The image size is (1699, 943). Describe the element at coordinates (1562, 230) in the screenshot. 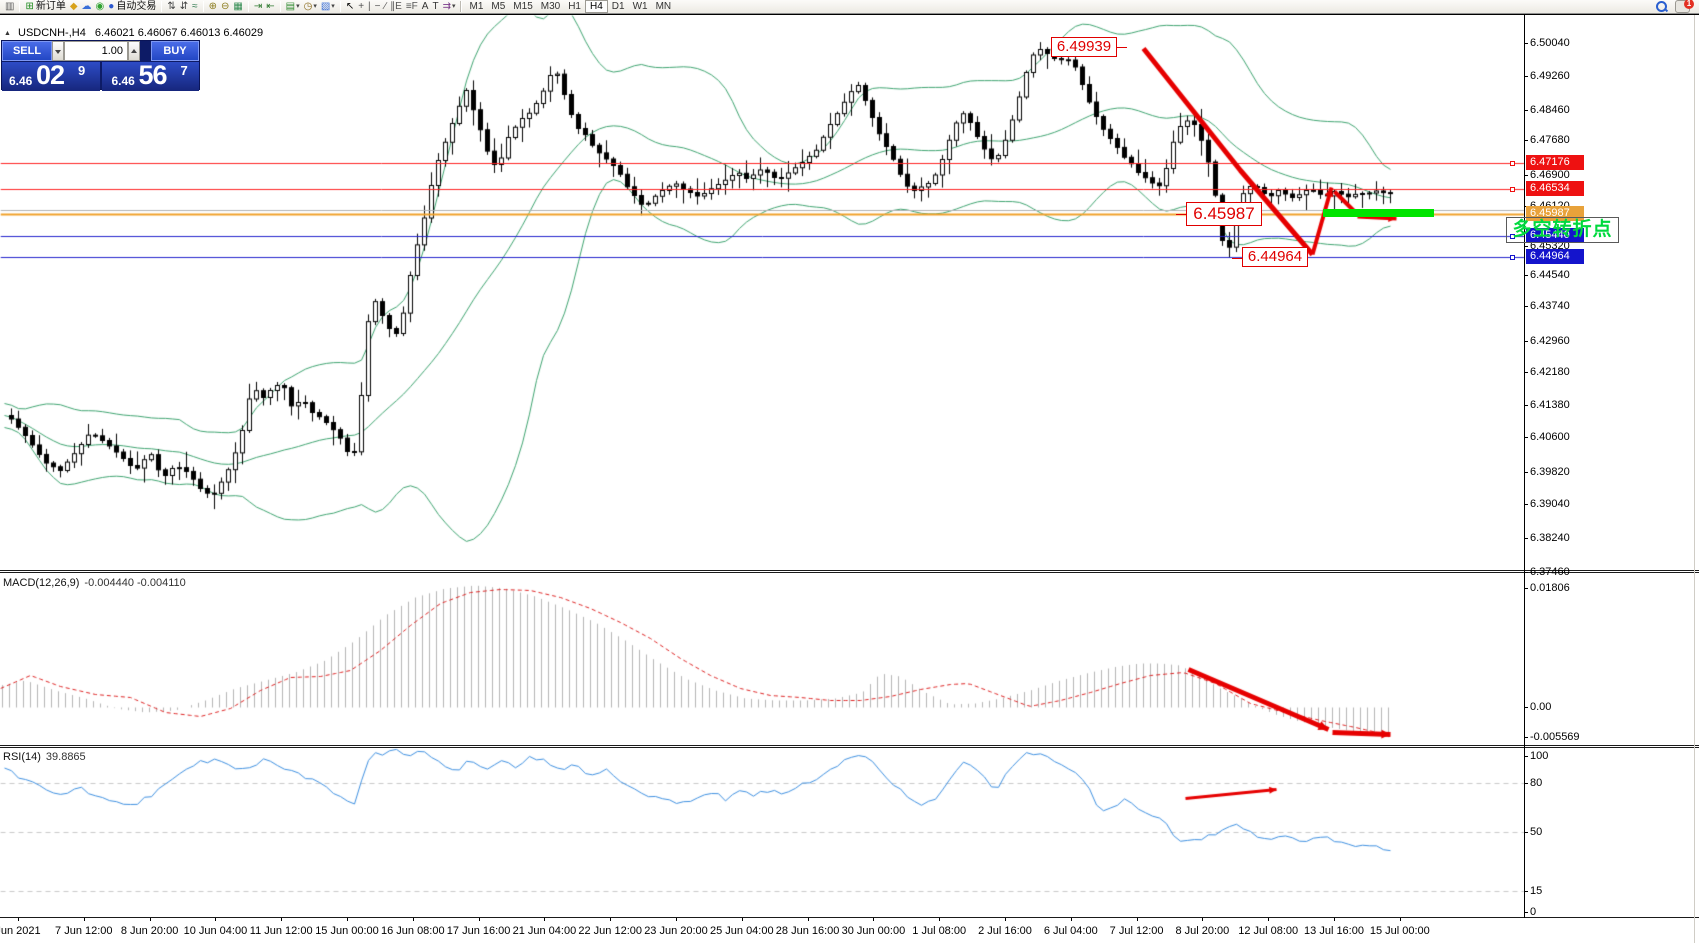

I see `turning-point-note: 多空转折点` at that location.